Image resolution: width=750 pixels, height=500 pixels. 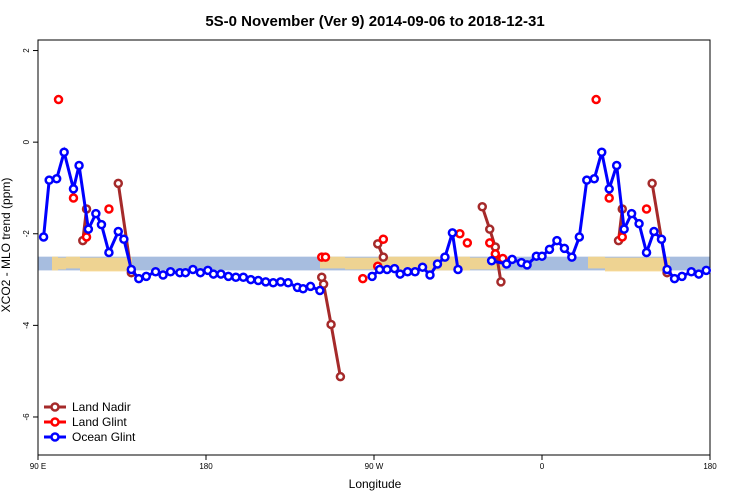 I want to click on x-tick-label: 180, so click(x=710, y=466).